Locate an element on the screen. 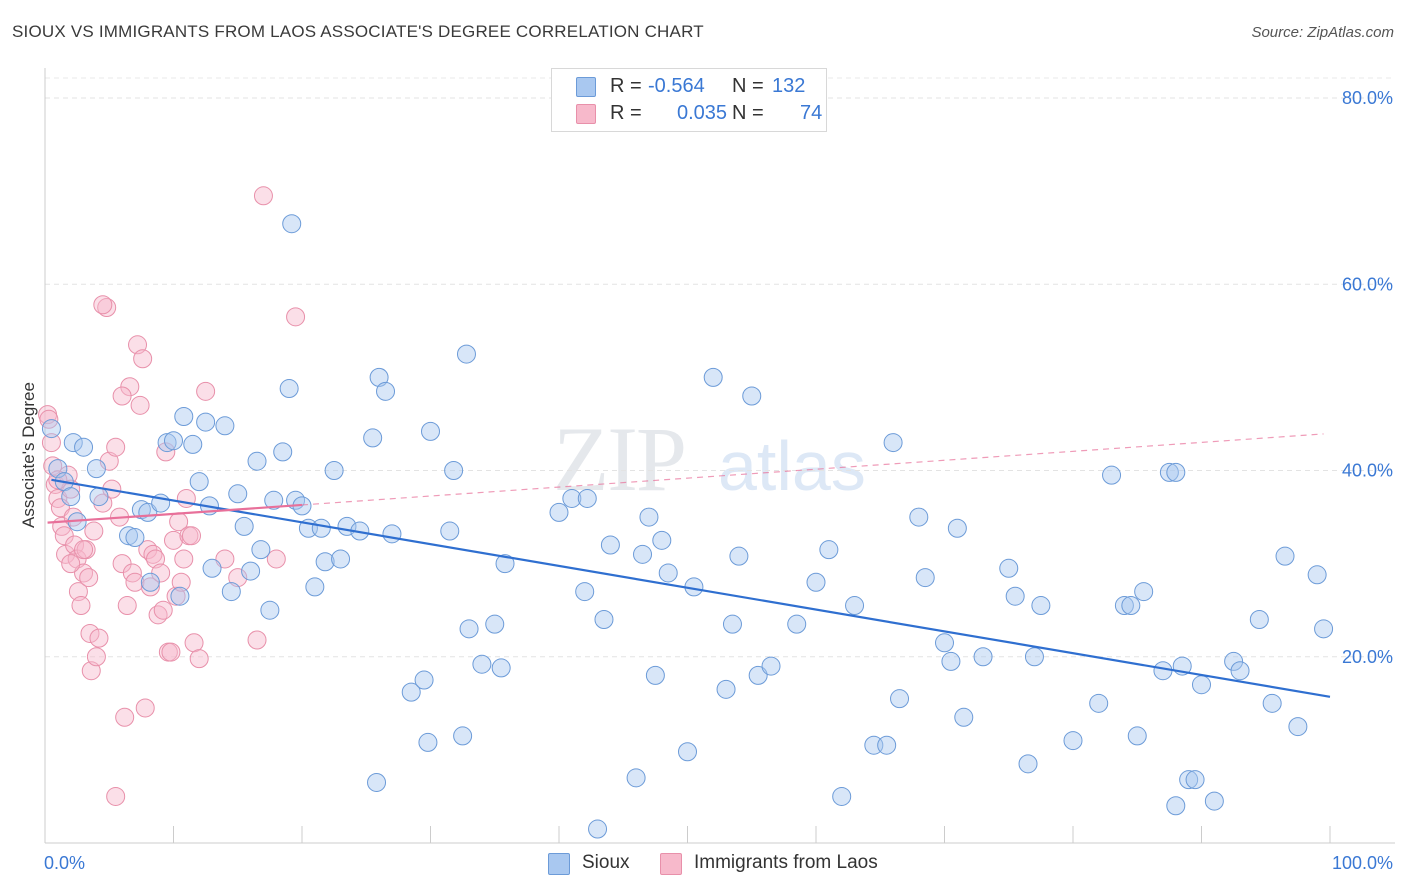 This screenshot has width=1406, height=892. watermark-zip: ZIP is located at coordinates (619, 459).